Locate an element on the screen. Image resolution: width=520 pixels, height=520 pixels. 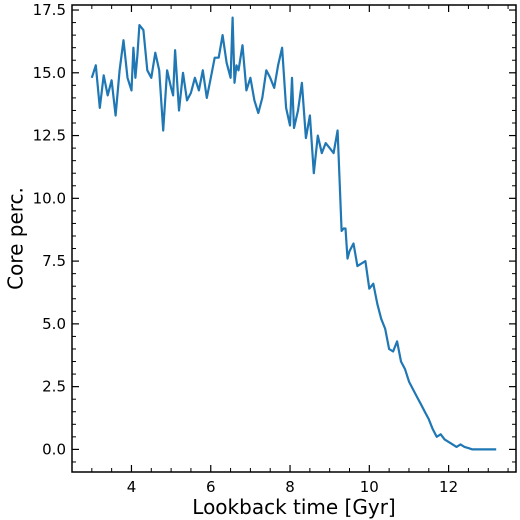
x-tick-label: 4 is located at coordinates (132, 487).